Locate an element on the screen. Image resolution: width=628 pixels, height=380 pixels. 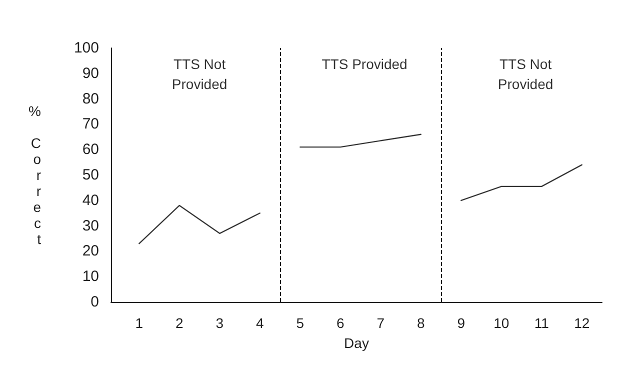
x-tick-label: 10 is located at coordinates (502, 323).